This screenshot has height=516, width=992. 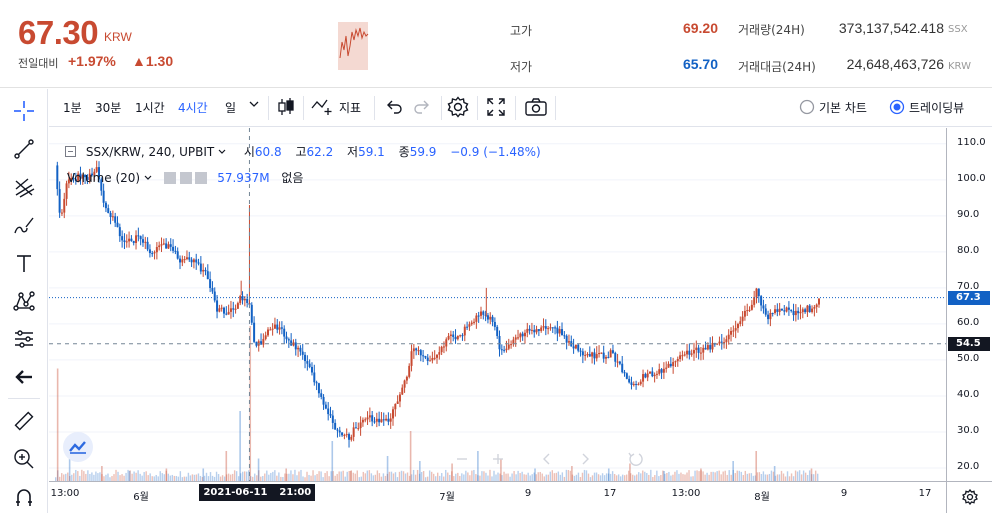 I want to click on tradingview-label: 트레이딩뷰, so click(x=937, y=108).